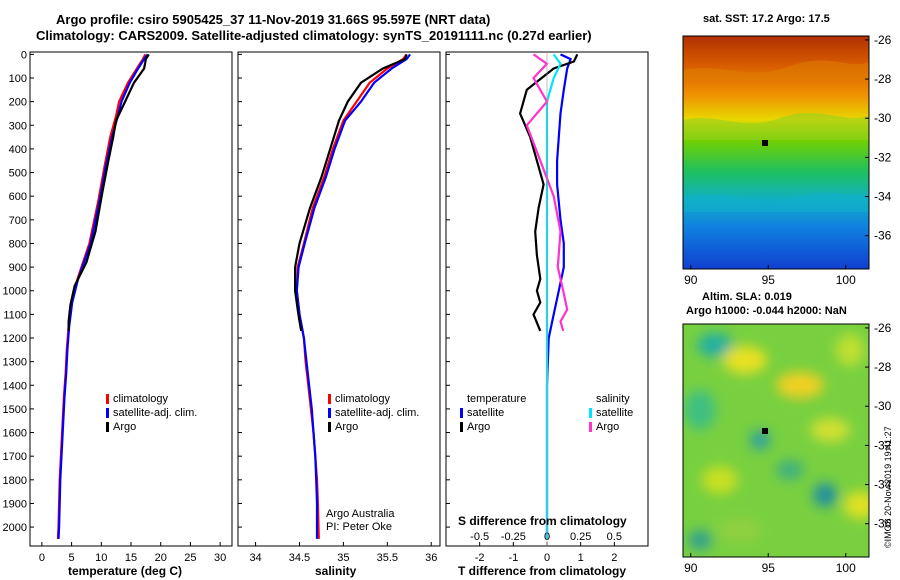 Image resolution: width=900 pixels, height=580 pixels. What do you see at coordinates (607, 427) in the screenshot?
I see `difference-s-legend-label: Argo` at bounding box center [607, 427].